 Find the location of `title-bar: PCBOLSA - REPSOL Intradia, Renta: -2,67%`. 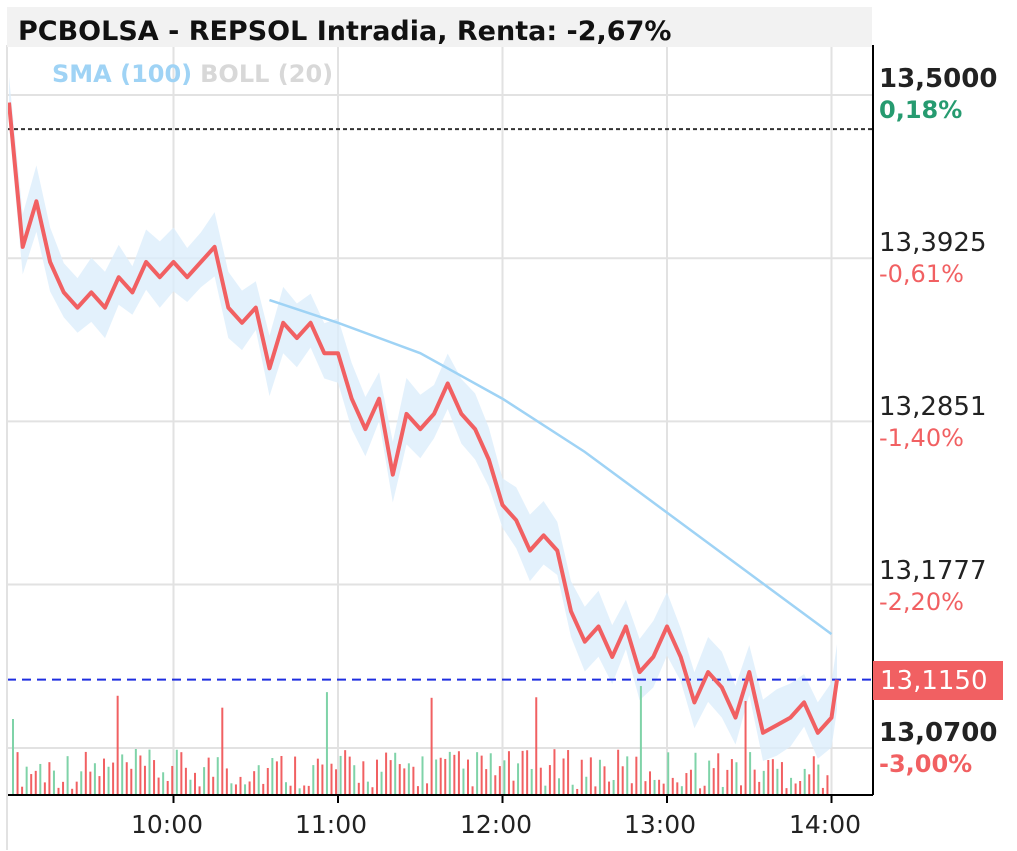

title-bar: PCBOLSA - REPSOL Intradia, Renta: -2,67% is located at coordinates (439, 27).